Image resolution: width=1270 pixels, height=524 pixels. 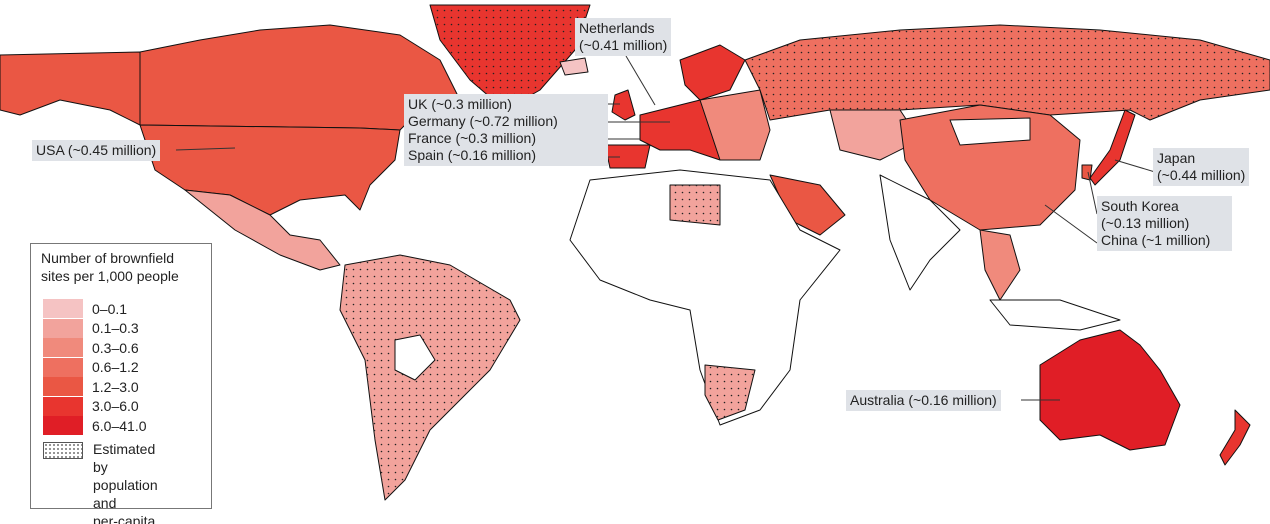 I want to click on country-south-africa-dots, so click(x=730, y=392).